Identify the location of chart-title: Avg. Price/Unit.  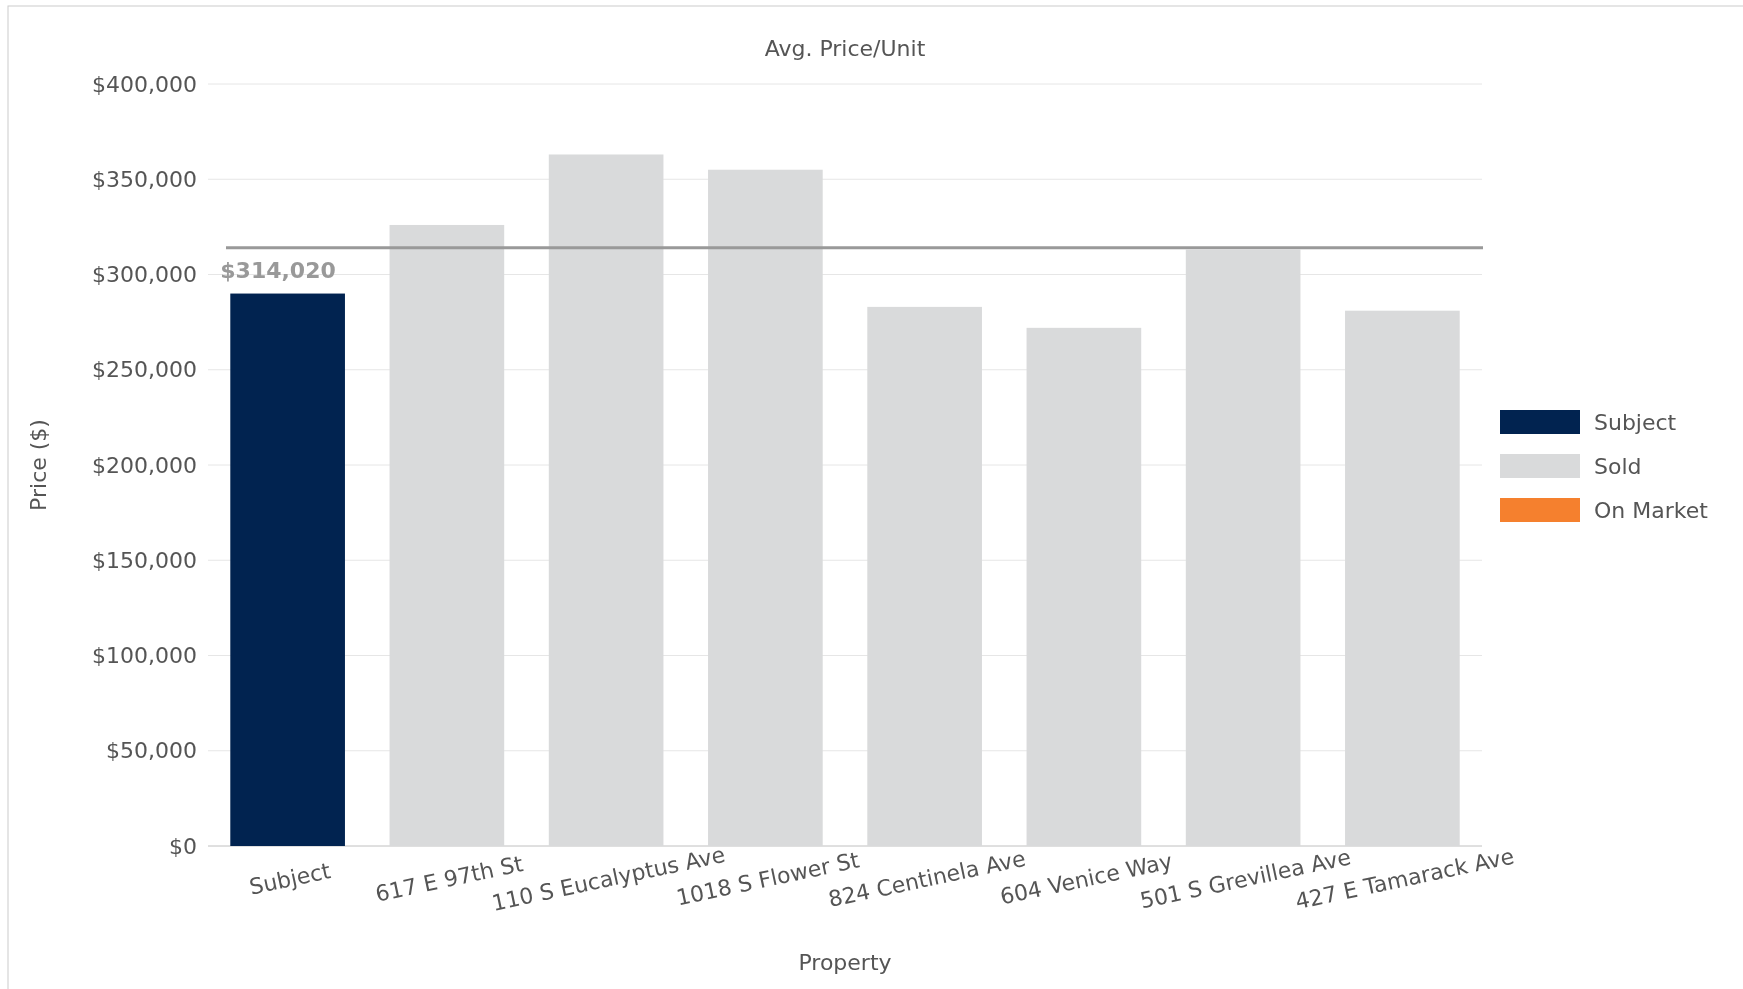
(845, 48).